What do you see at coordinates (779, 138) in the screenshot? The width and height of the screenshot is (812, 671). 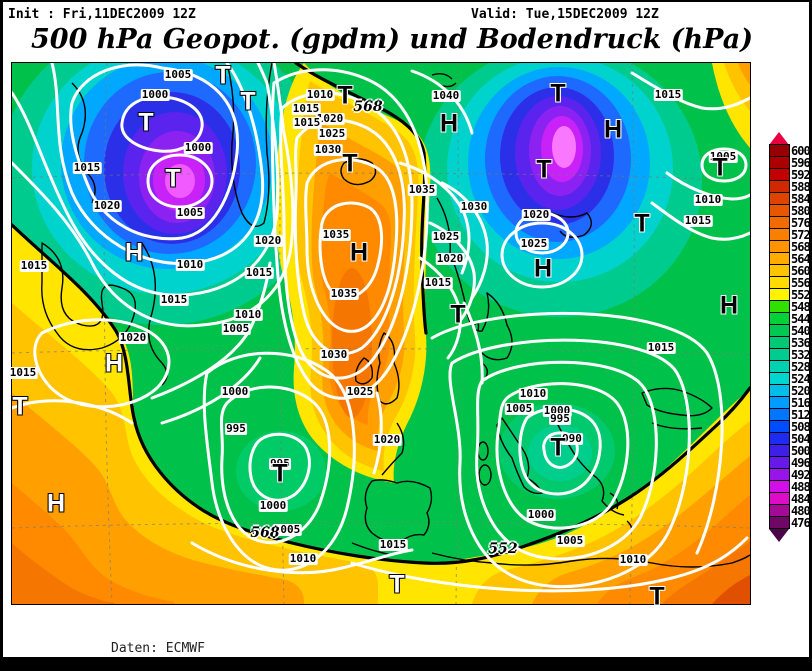 I see `colorbar-arrow-up-icon` at bounding box center [779, 138].